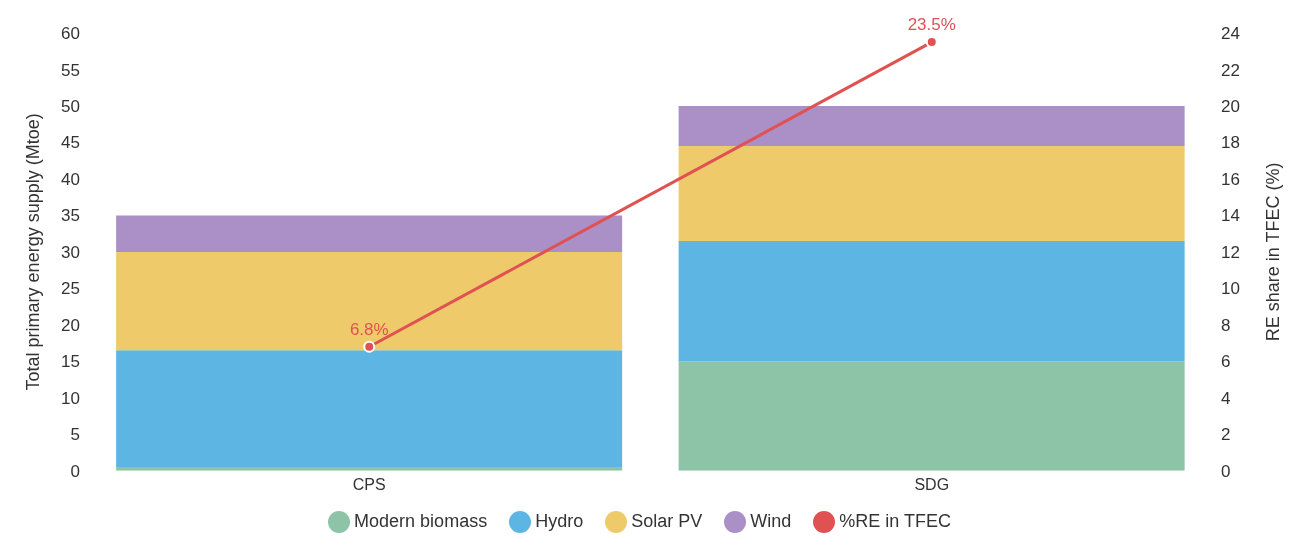 Image resolution: width=1303 pixels, height=548 pixels. I want to click on y2-tick-label: 0, so click(1226, 471).